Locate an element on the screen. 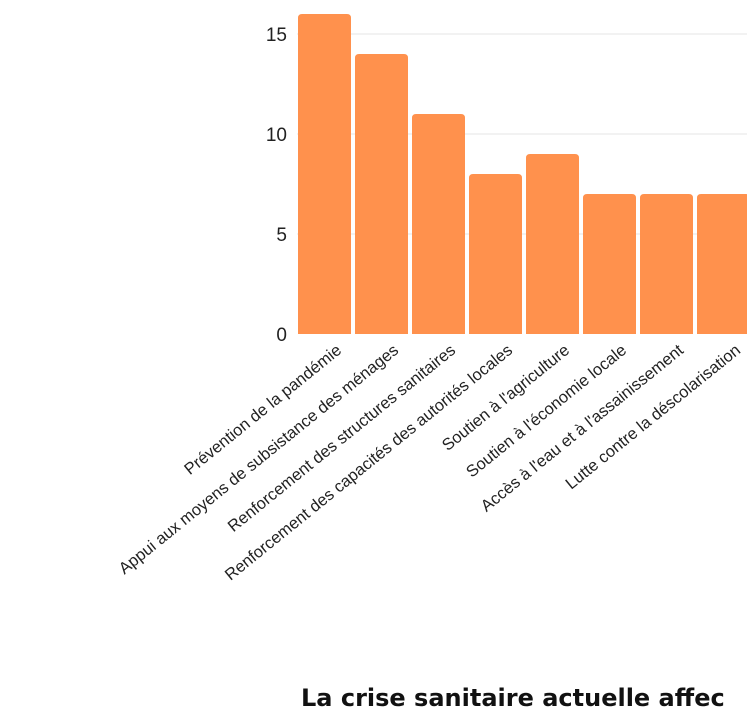 The height and width of the screenshot is (712, 747). y-axis-ticks: 0 5 10 15 is located at coordinates (276, 185).